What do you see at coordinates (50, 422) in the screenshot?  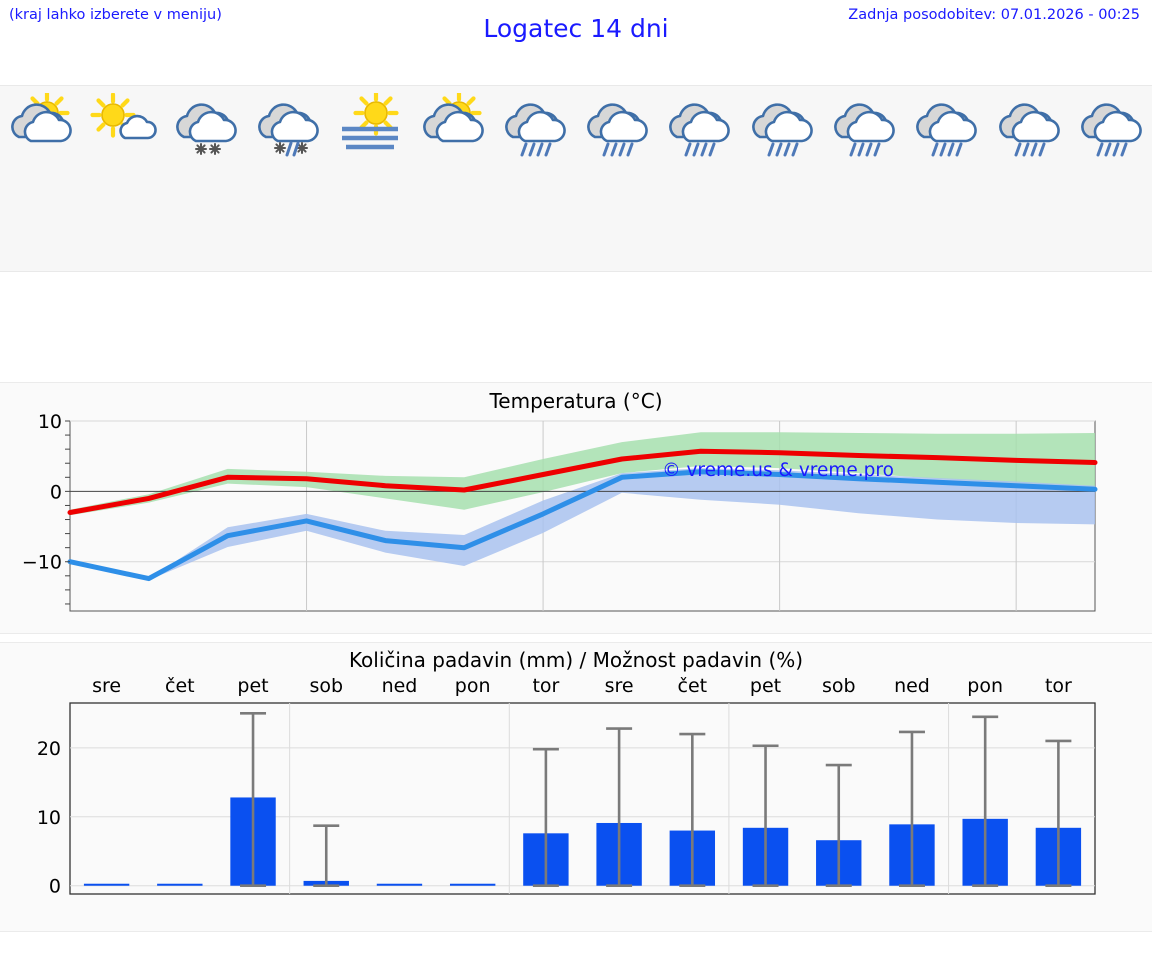 I see `temperature-y-tick-label: 10` at bounding box center [50, 422].